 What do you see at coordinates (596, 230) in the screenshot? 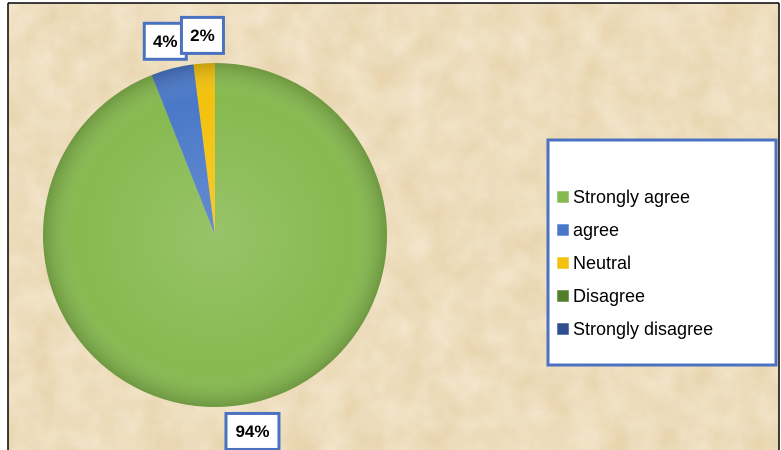
I see `legend-label: agree` at bounding box center [596, 230].